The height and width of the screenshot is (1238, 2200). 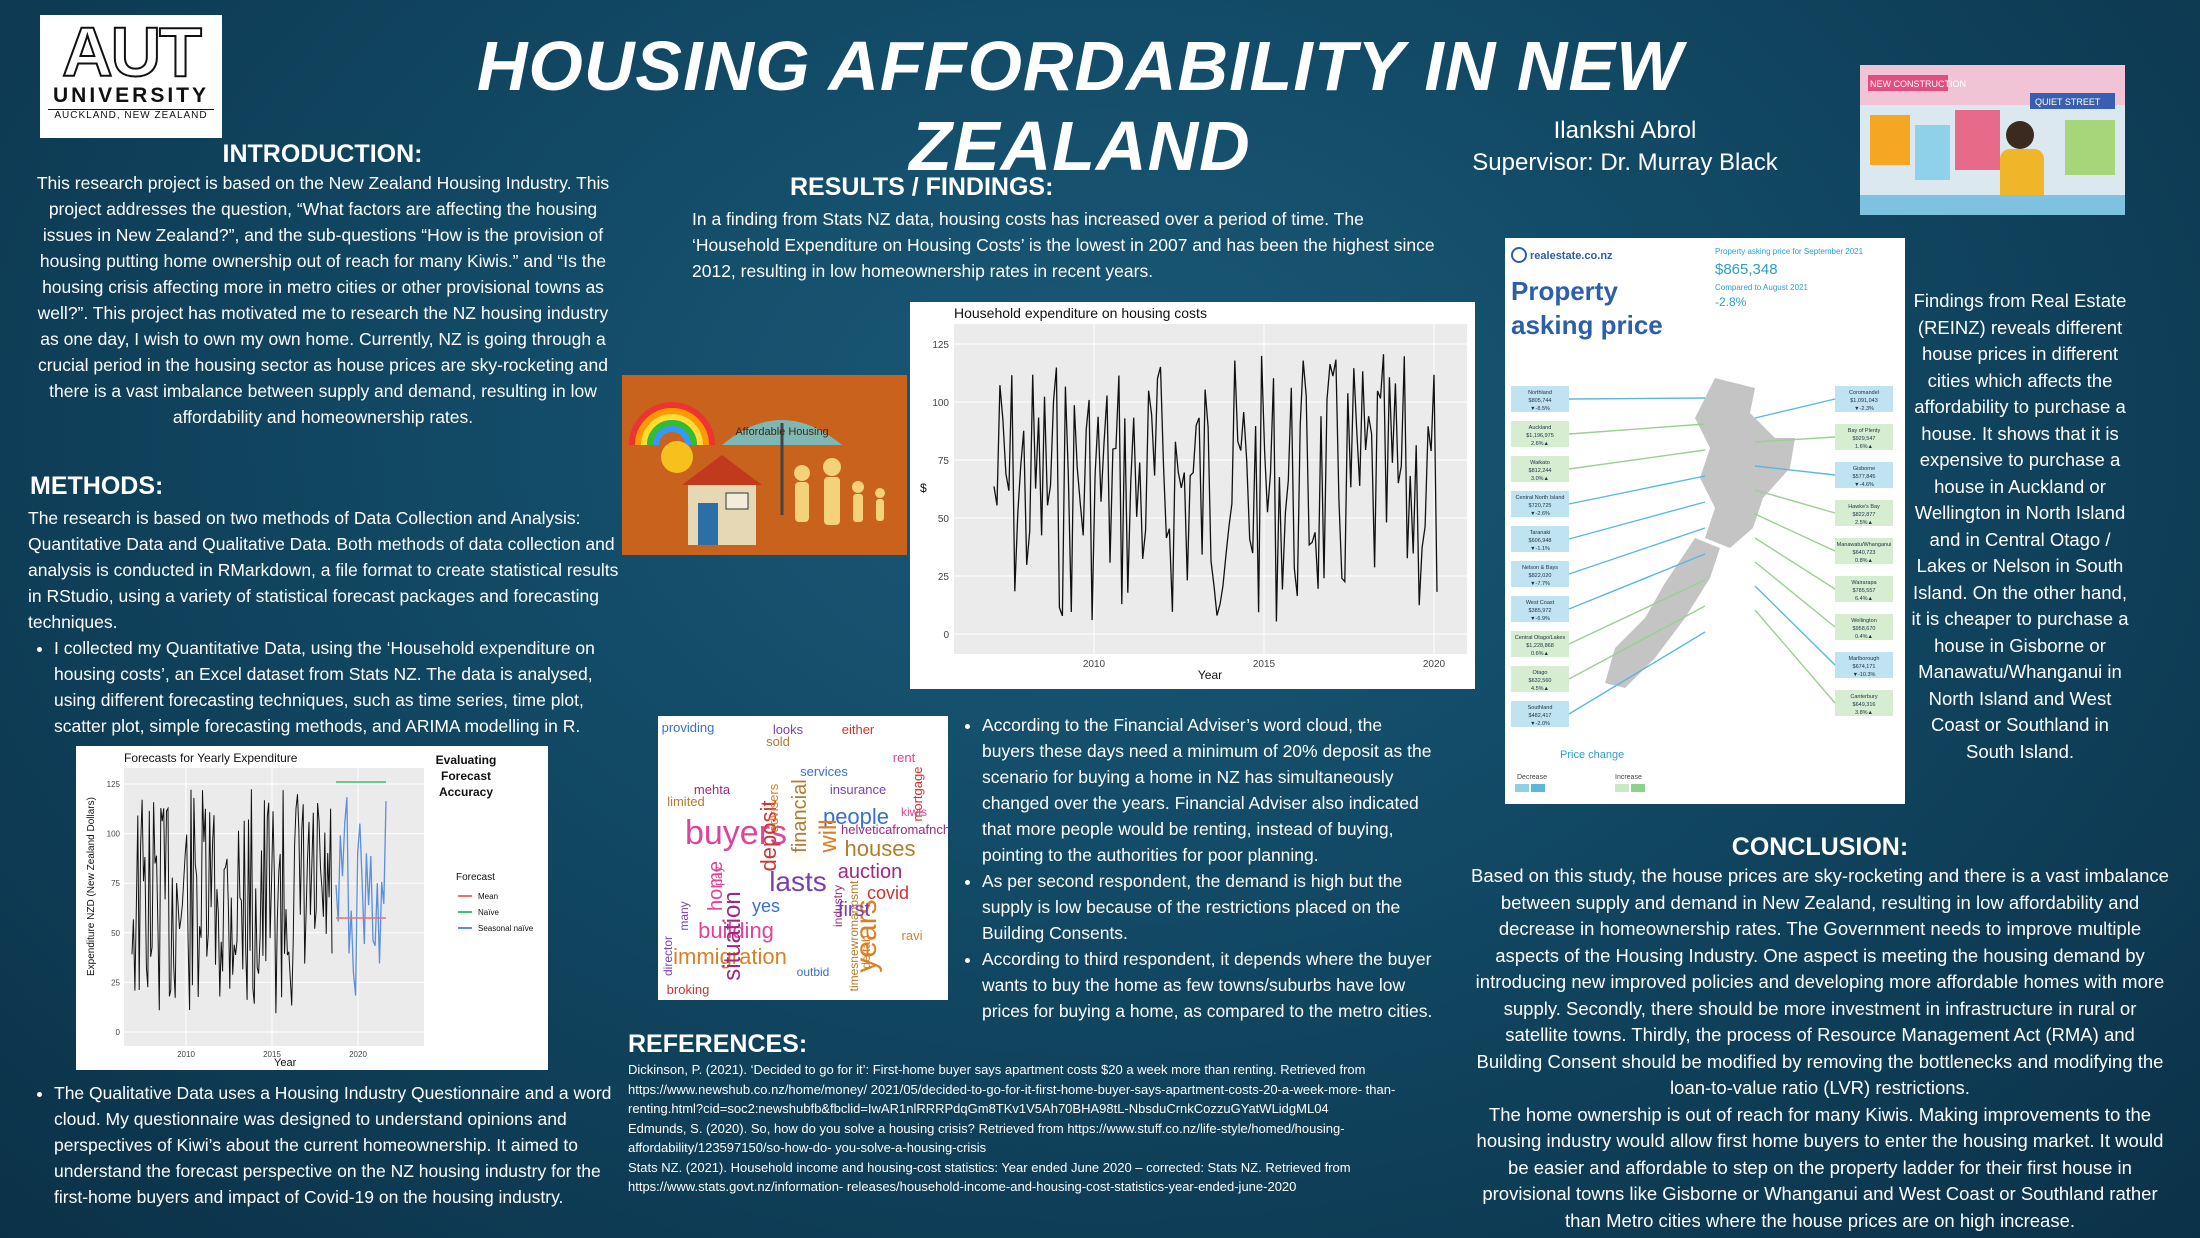 I want to click on supervisor-name: Supervisor: Dr. Murray Black, so click(x=1625, y=162).